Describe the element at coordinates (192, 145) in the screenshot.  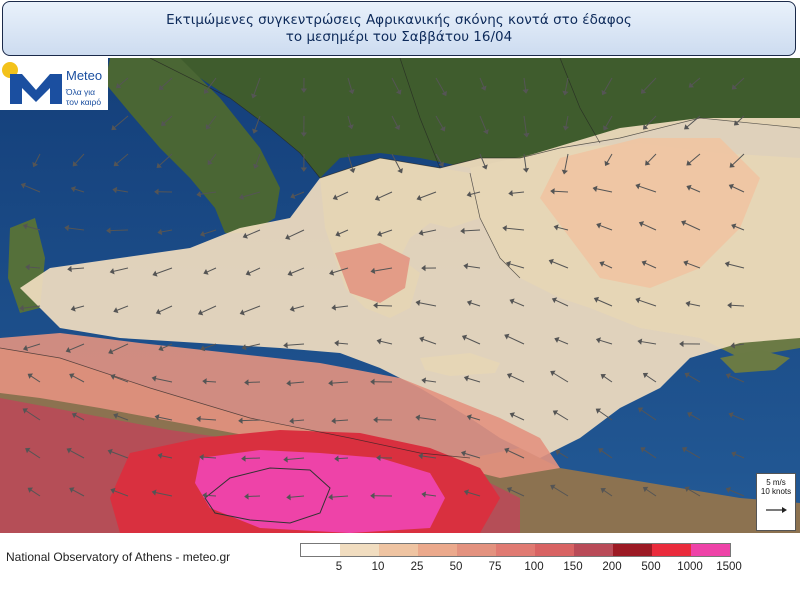
I see `land-italy` at that location.